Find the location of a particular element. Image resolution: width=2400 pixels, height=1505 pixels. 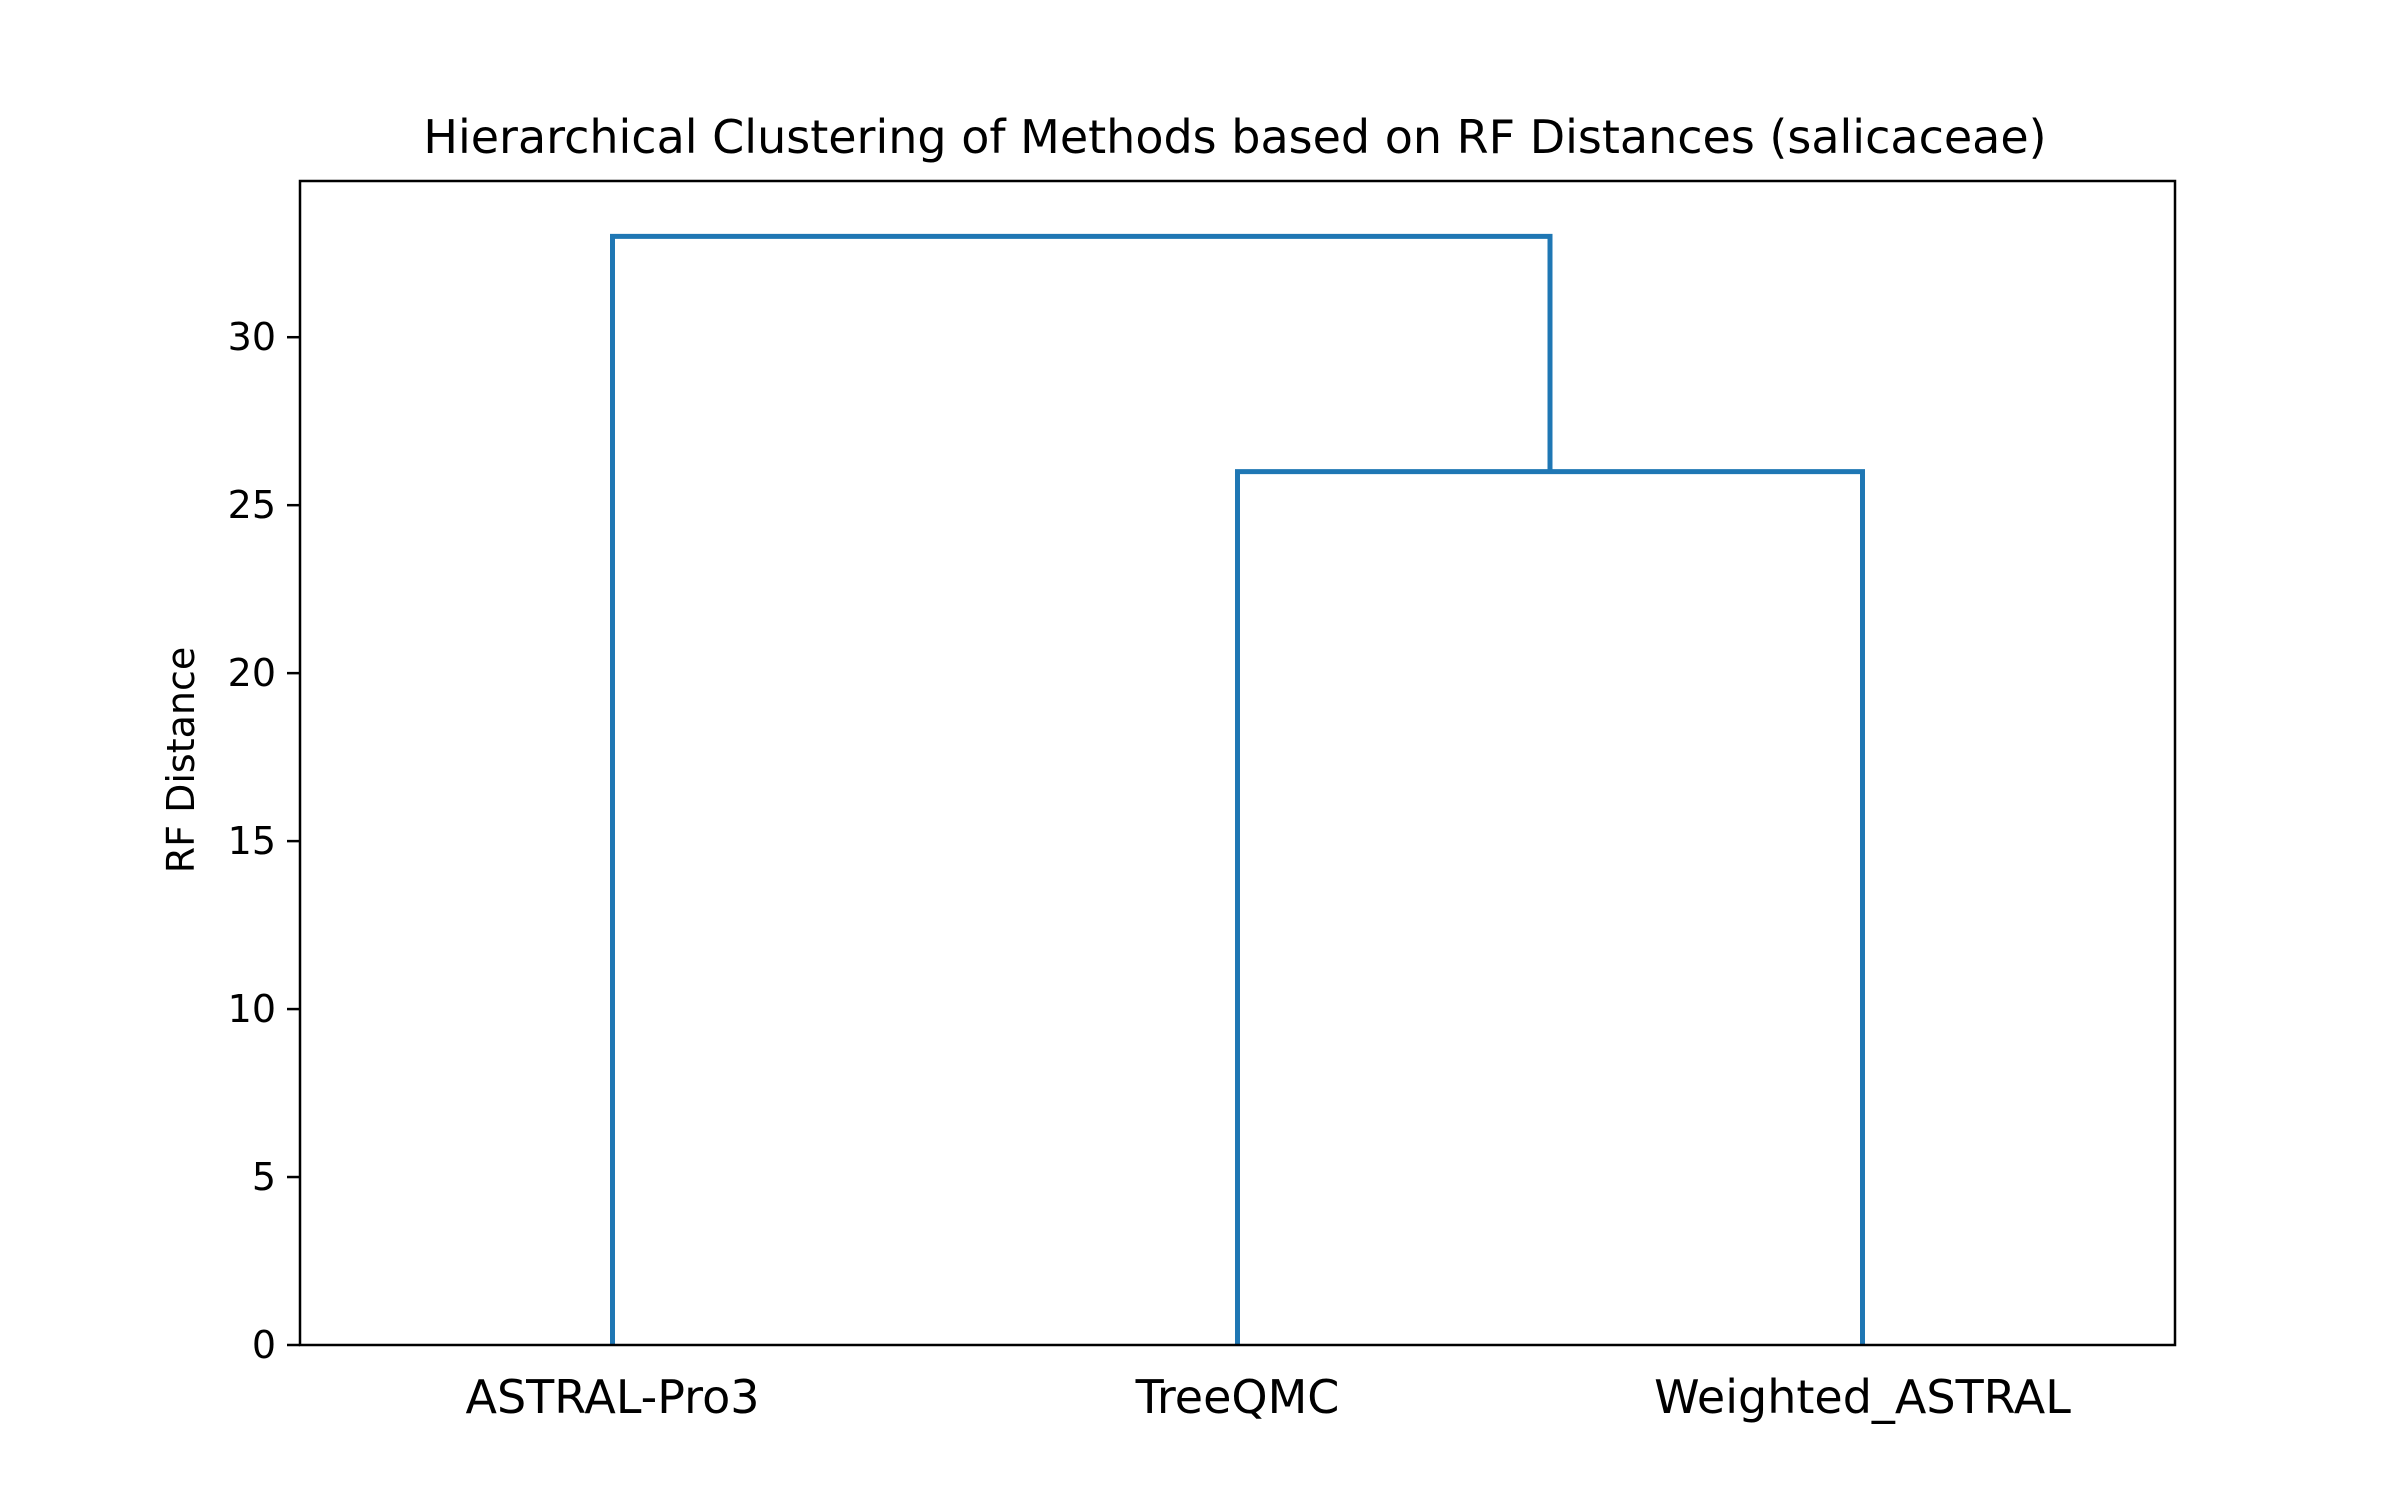

x-tick-label: ASTRAL-Pro3 is located at coordinates (613, 1397).